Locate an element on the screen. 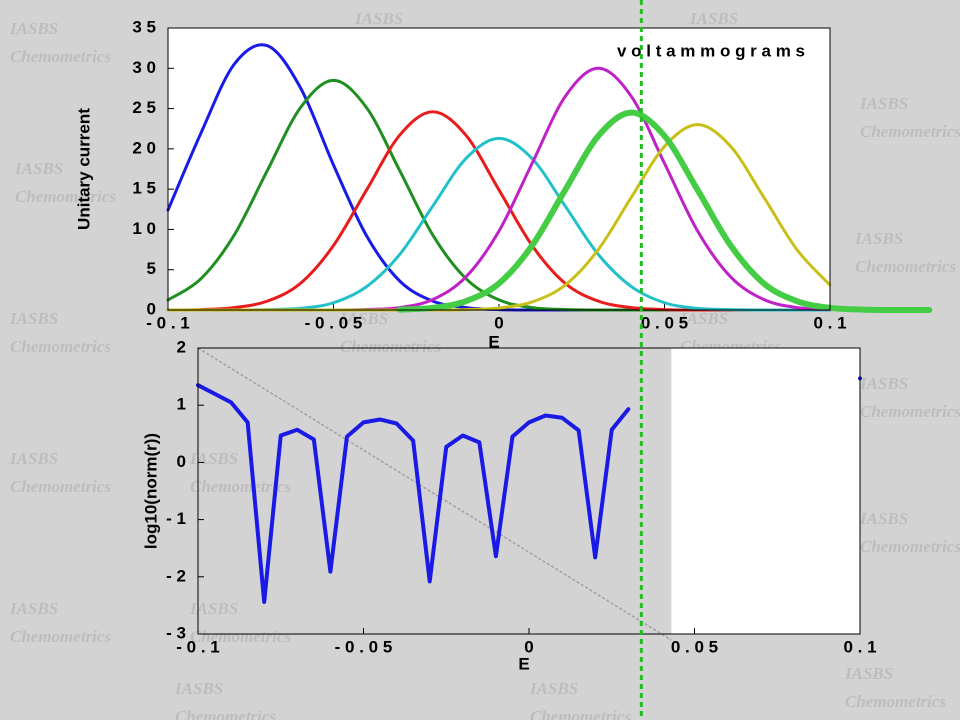 This screenshot has width=960, height=720. y-tick-label: 2 0 is located at coordinates (144, 147).